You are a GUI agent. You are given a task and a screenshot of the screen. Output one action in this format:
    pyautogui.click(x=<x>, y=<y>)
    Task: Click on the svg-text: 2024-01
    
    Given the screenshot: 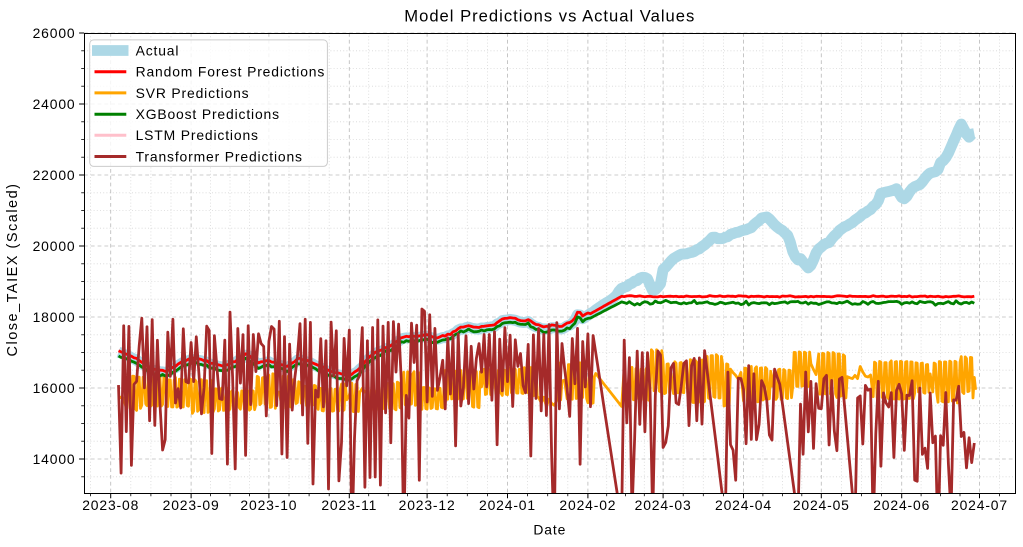 What is the action you would take?
    pyautogui.click(x=507, y=505)
    